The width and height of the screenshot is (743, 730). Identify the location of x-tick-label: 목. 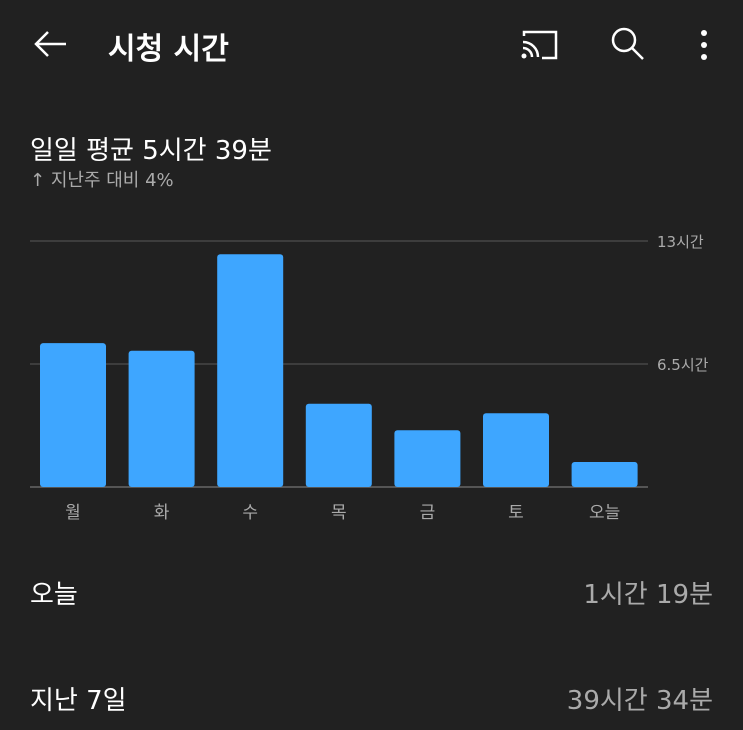
(339, 513).